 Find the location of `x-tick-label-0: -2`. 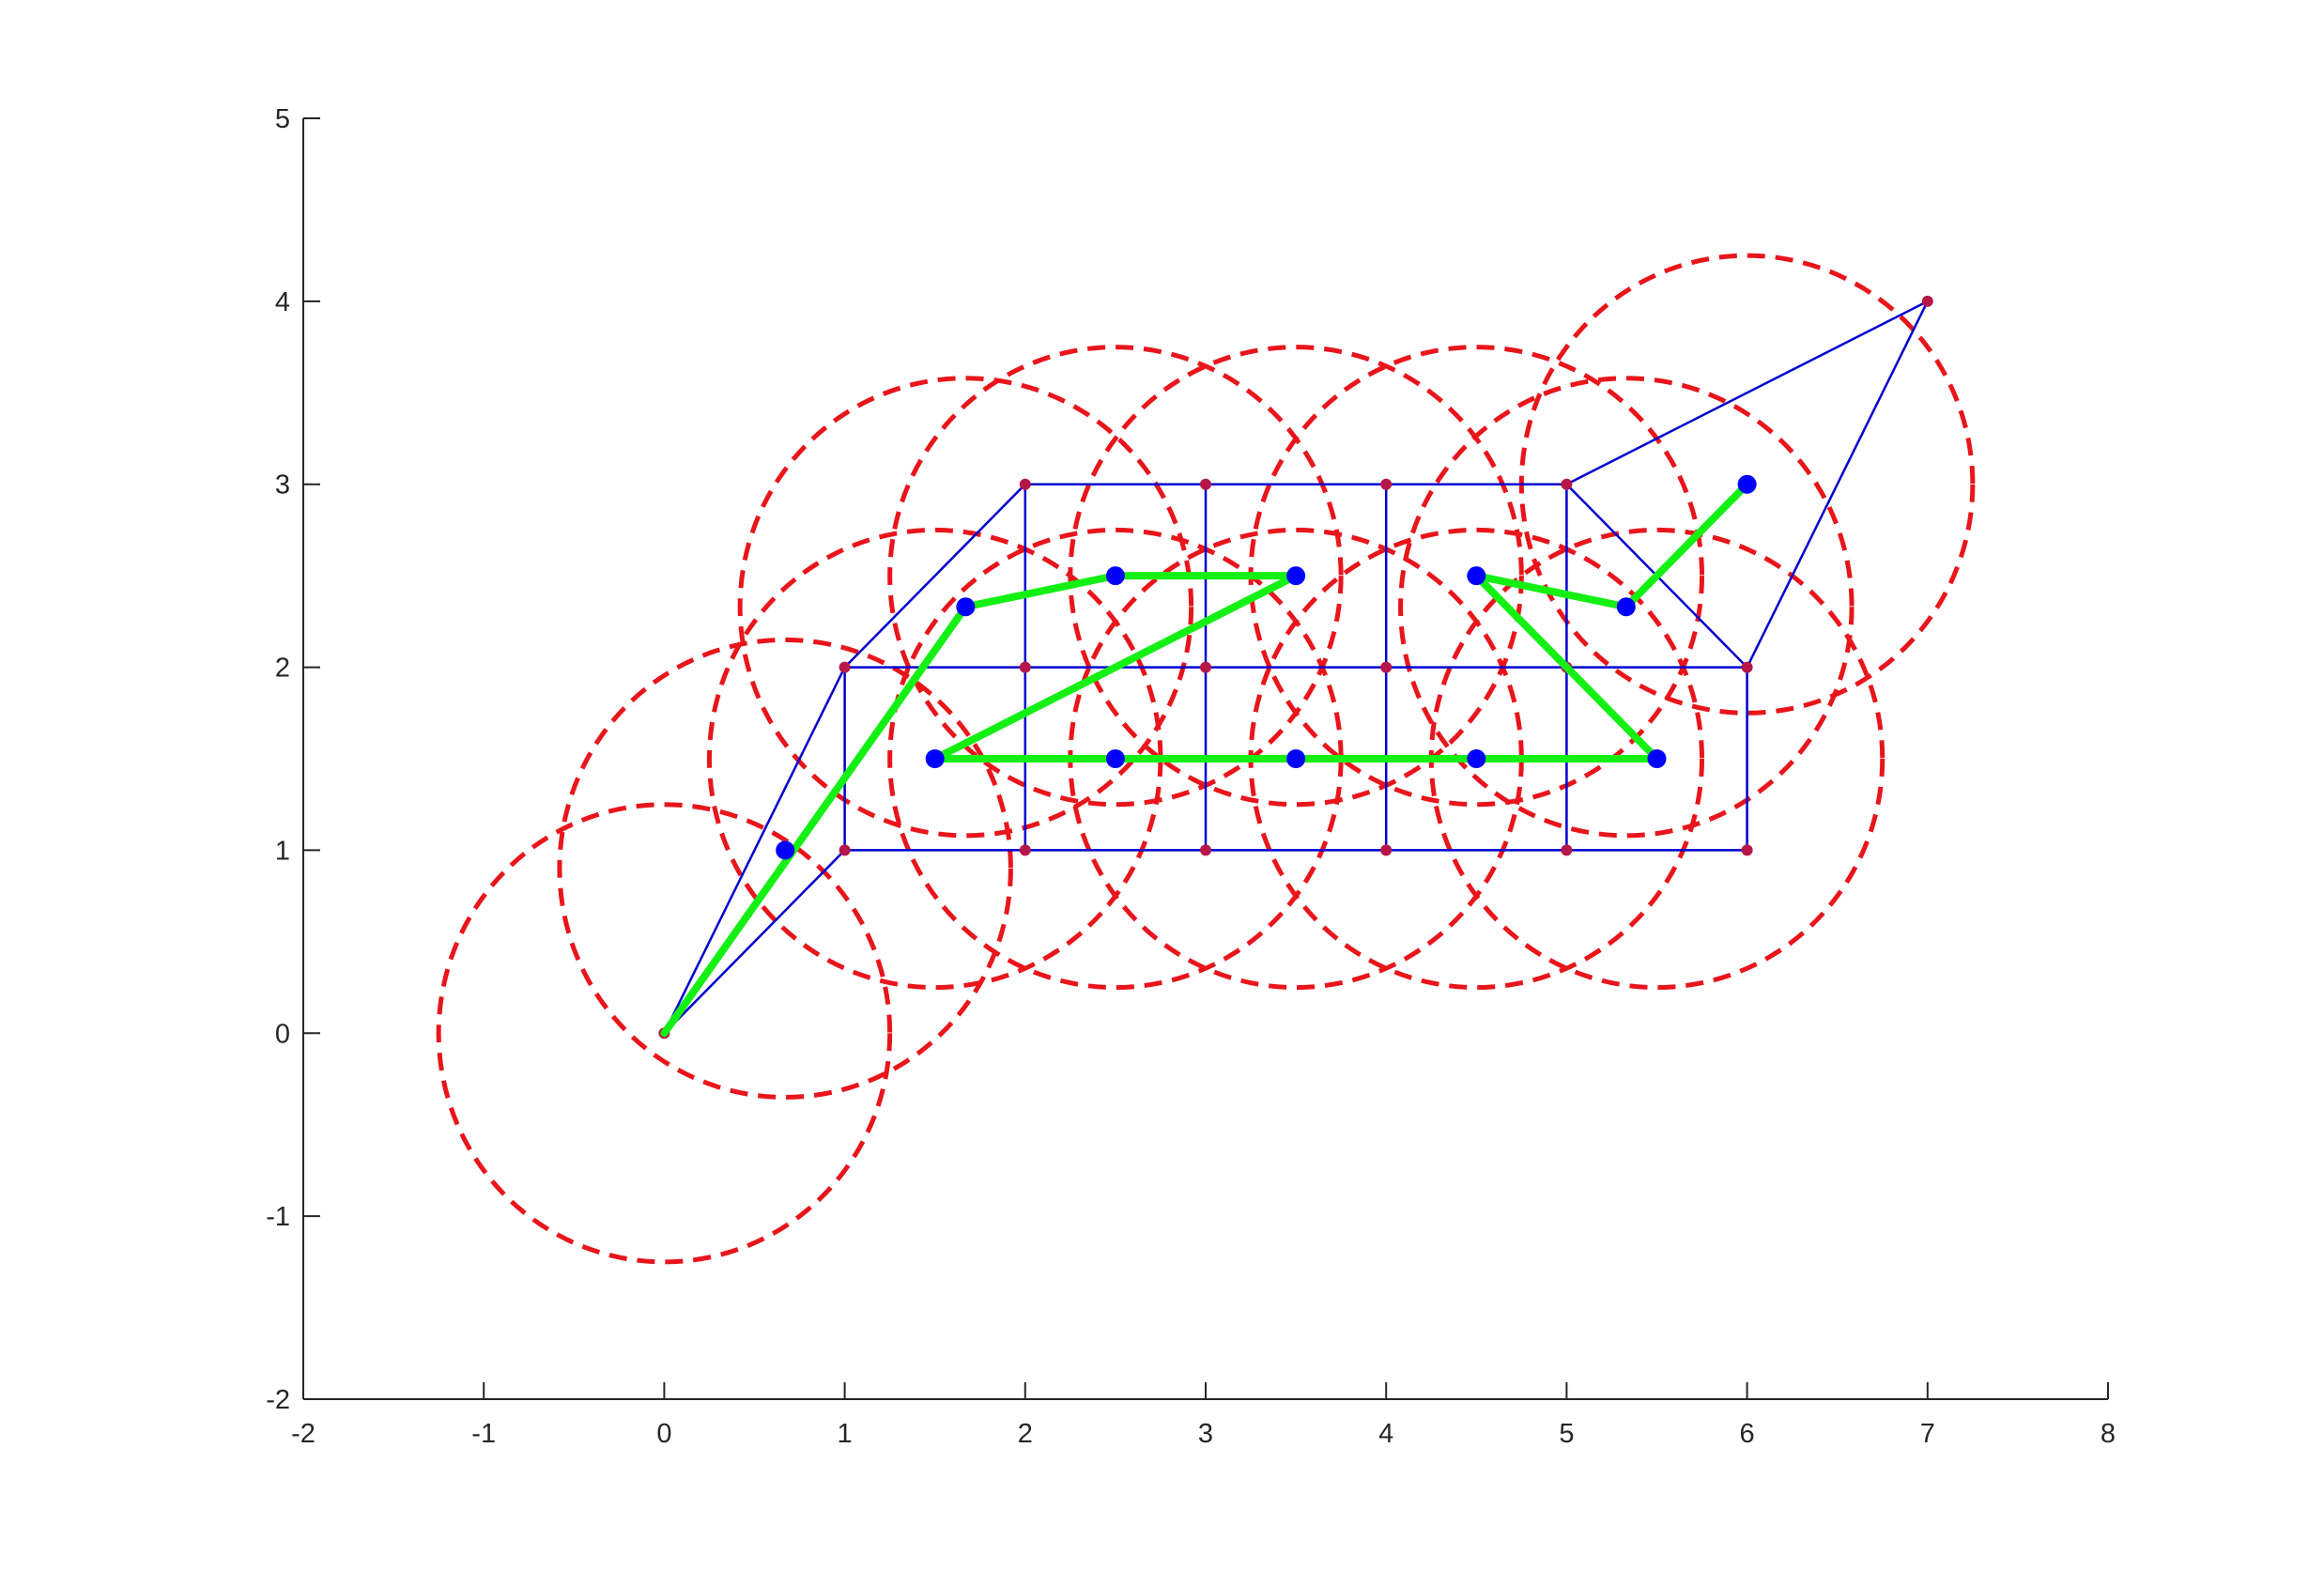

x-tick-label-0: -2 is located at coordinates (303, 1434).